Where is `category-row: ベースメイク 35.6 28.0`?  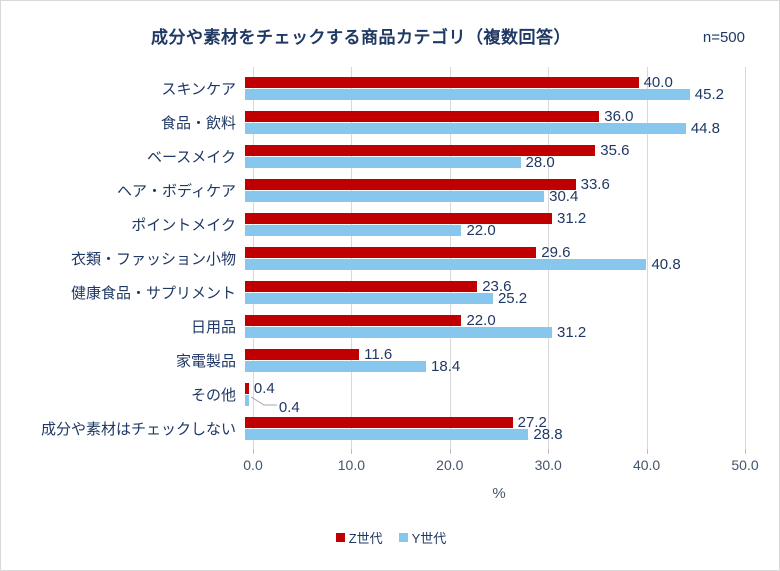 category-row: ベースメイク 35.6 28.0 is located at coordinates (373, 156).